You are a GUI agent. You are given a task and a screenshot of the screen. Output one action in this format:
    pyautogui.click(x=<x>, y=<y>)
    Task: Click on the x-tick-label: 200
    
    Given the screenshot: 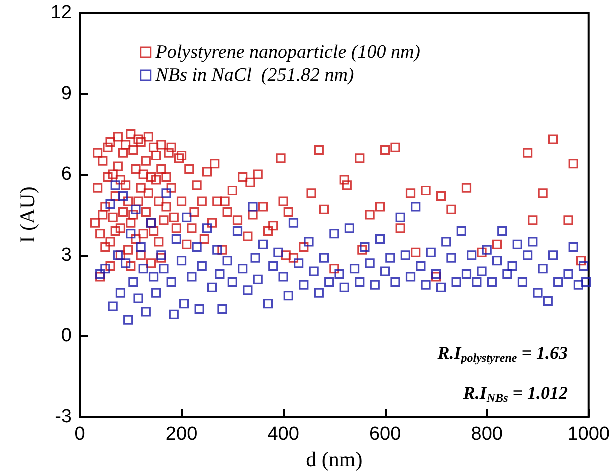 What is the action you would take?
    pyautogui.click(x=182, y=434)
    